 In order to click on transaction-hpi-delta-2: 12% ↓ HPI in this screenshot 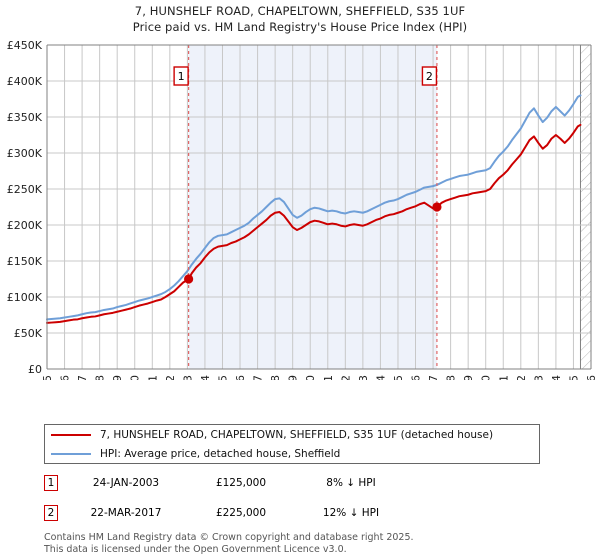, I will do `click(351, 513)`.